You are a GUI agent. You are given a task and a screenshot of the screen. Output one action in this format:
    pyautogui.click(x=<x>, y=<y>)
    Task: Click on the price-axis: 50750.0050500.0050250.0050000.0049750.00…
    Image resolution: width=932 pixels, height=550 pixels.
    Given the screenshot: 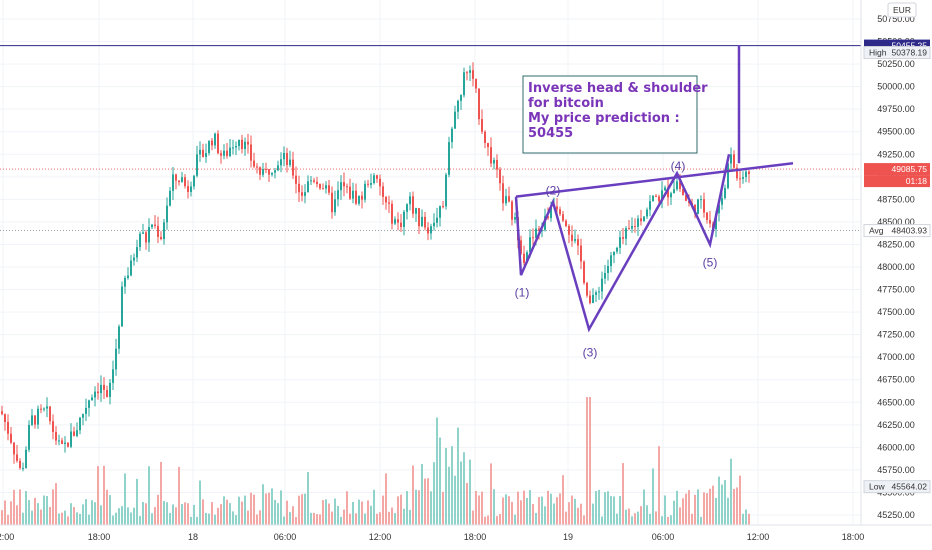 What is the action you would take?
    pyautogui.click(x=887, y=262)
    